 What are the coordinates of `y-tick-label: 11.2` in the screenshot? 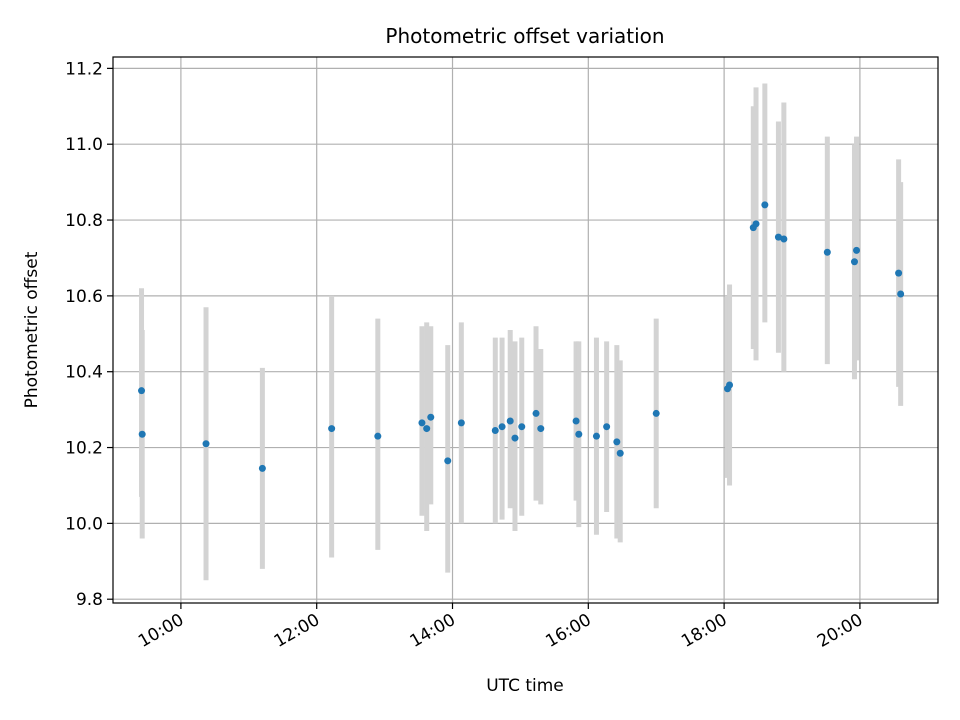 It's located at (84, 69).